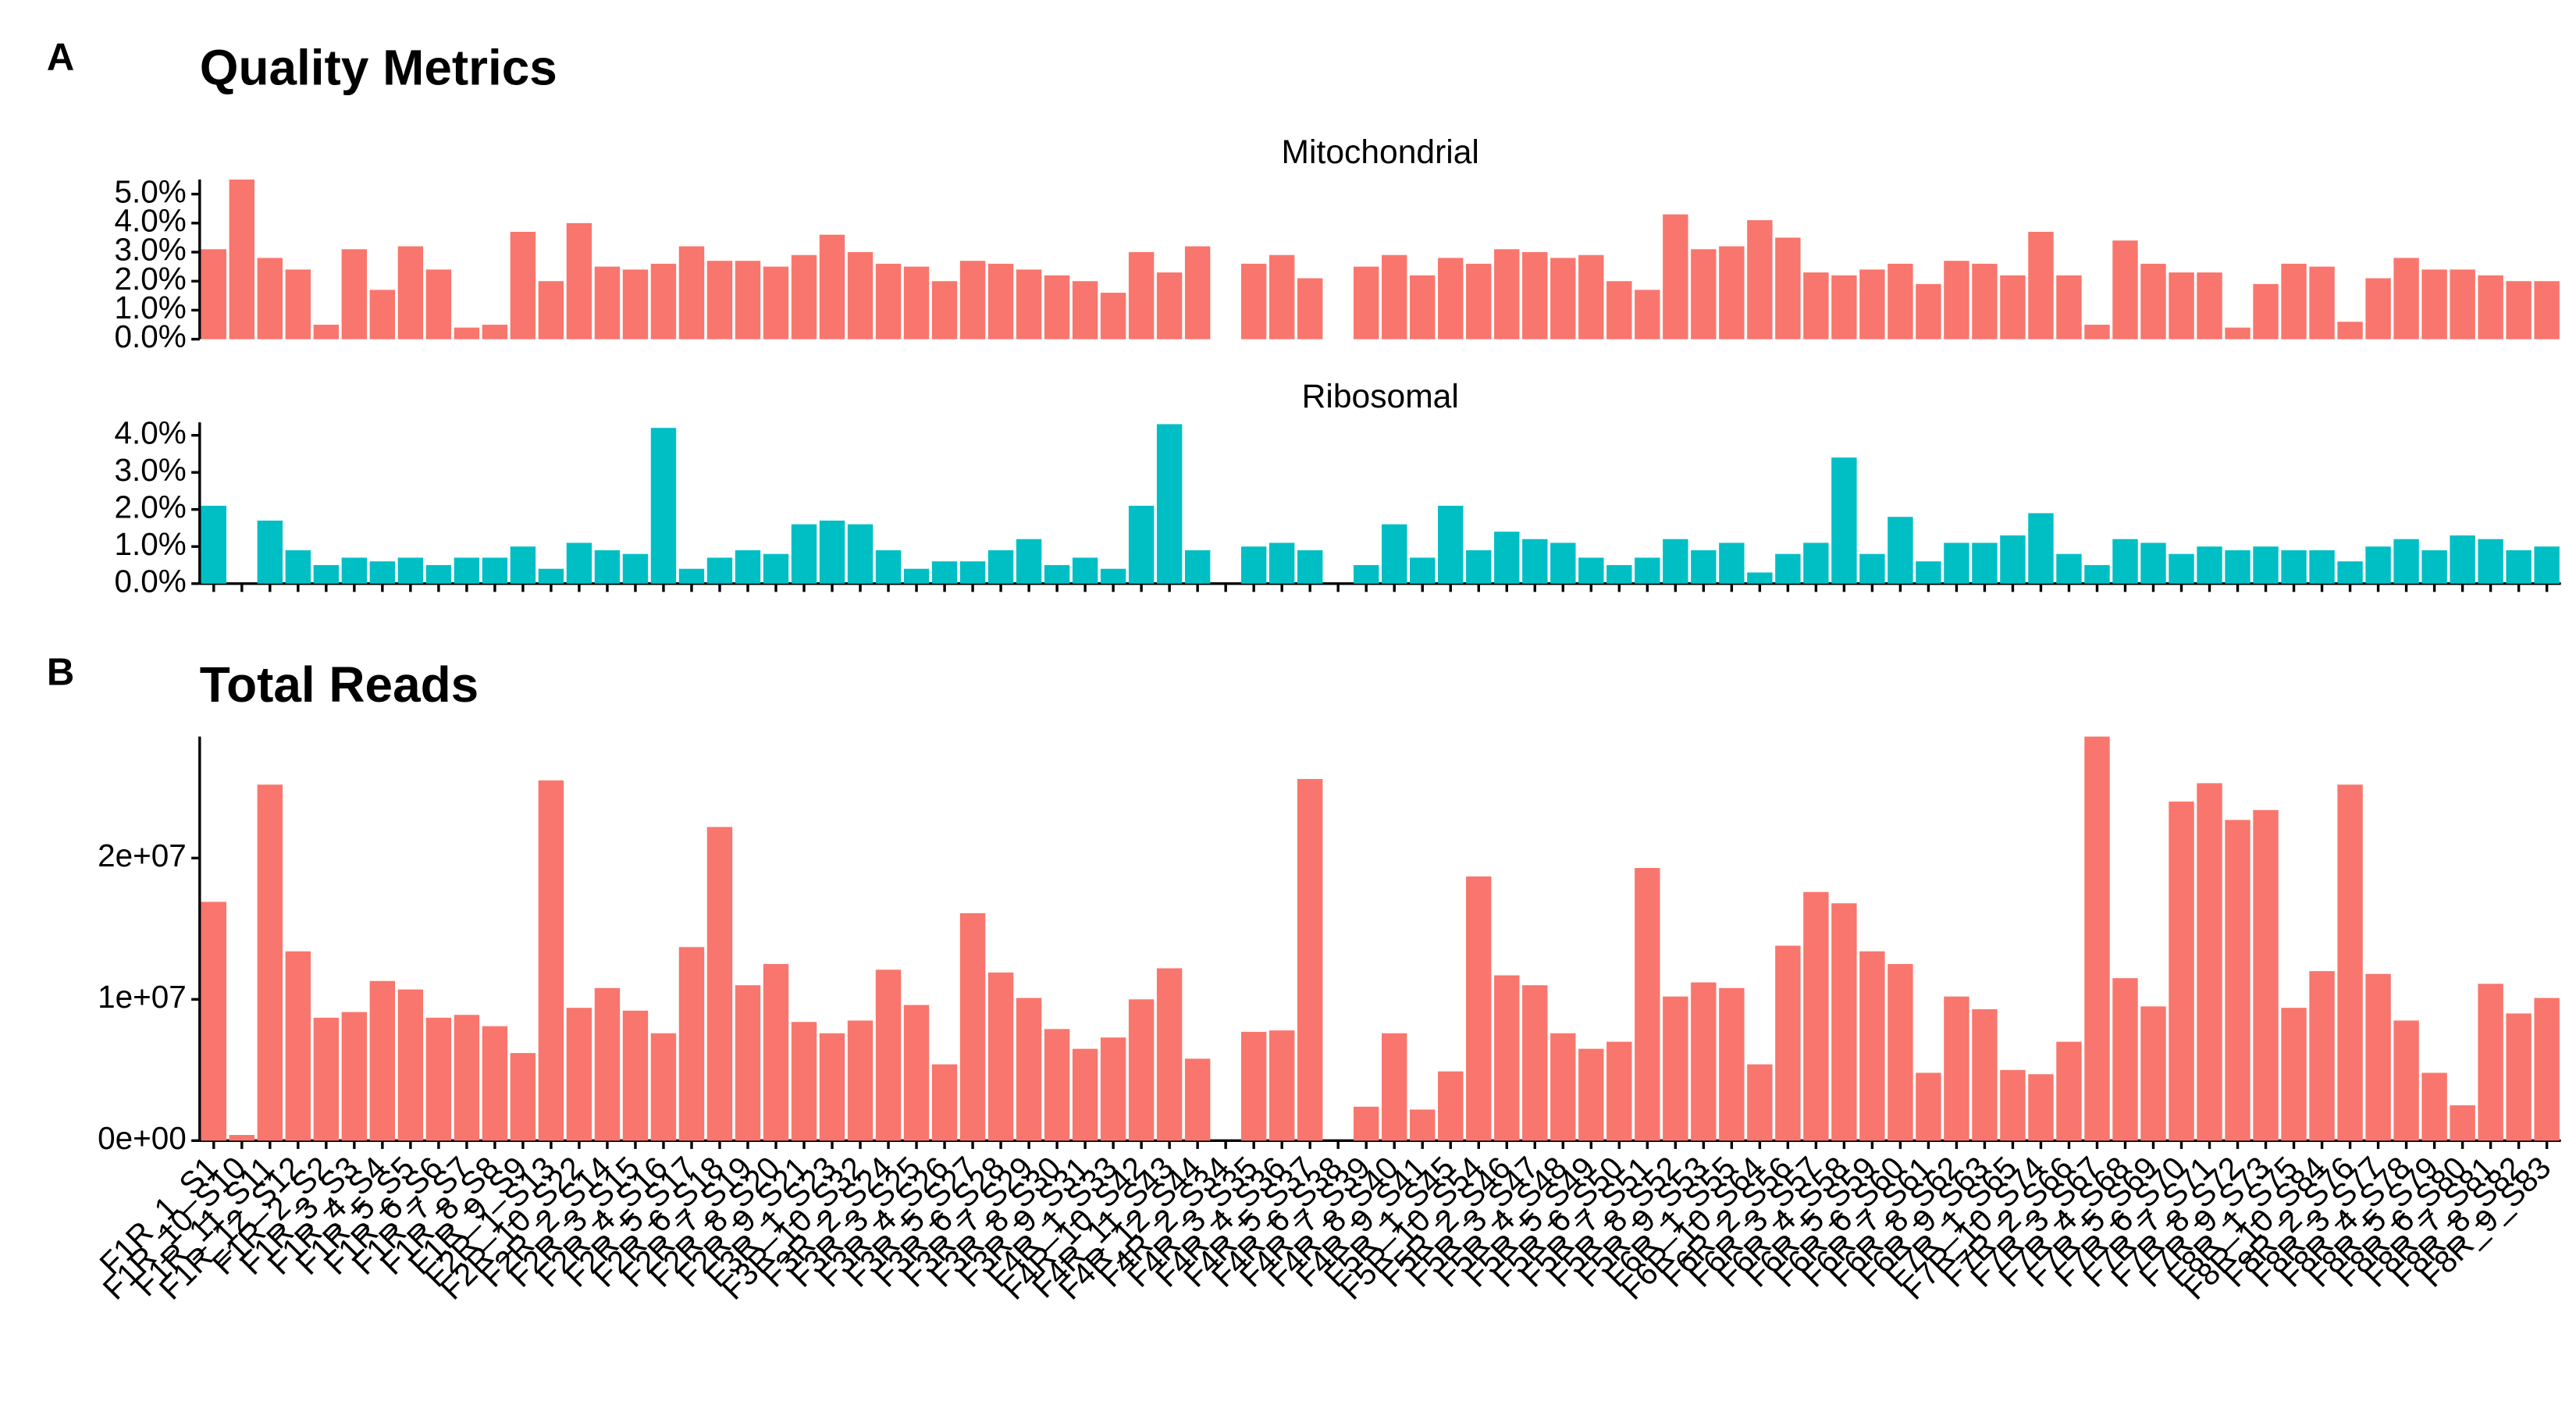 The height and width of the screenshot is (1405, 2576). Describe the element at coordinates (61, 57) in the screenshot. I see `panel-tag: A` at that location.